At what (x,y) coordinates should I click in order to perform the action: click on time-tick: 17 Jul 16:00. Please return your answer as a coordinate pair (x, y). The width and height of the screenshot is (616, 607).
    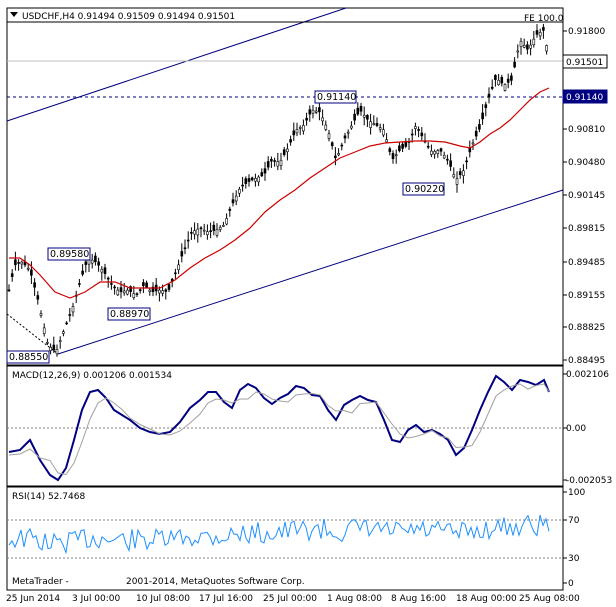
    Looking at the image, I should click on (226, 599).